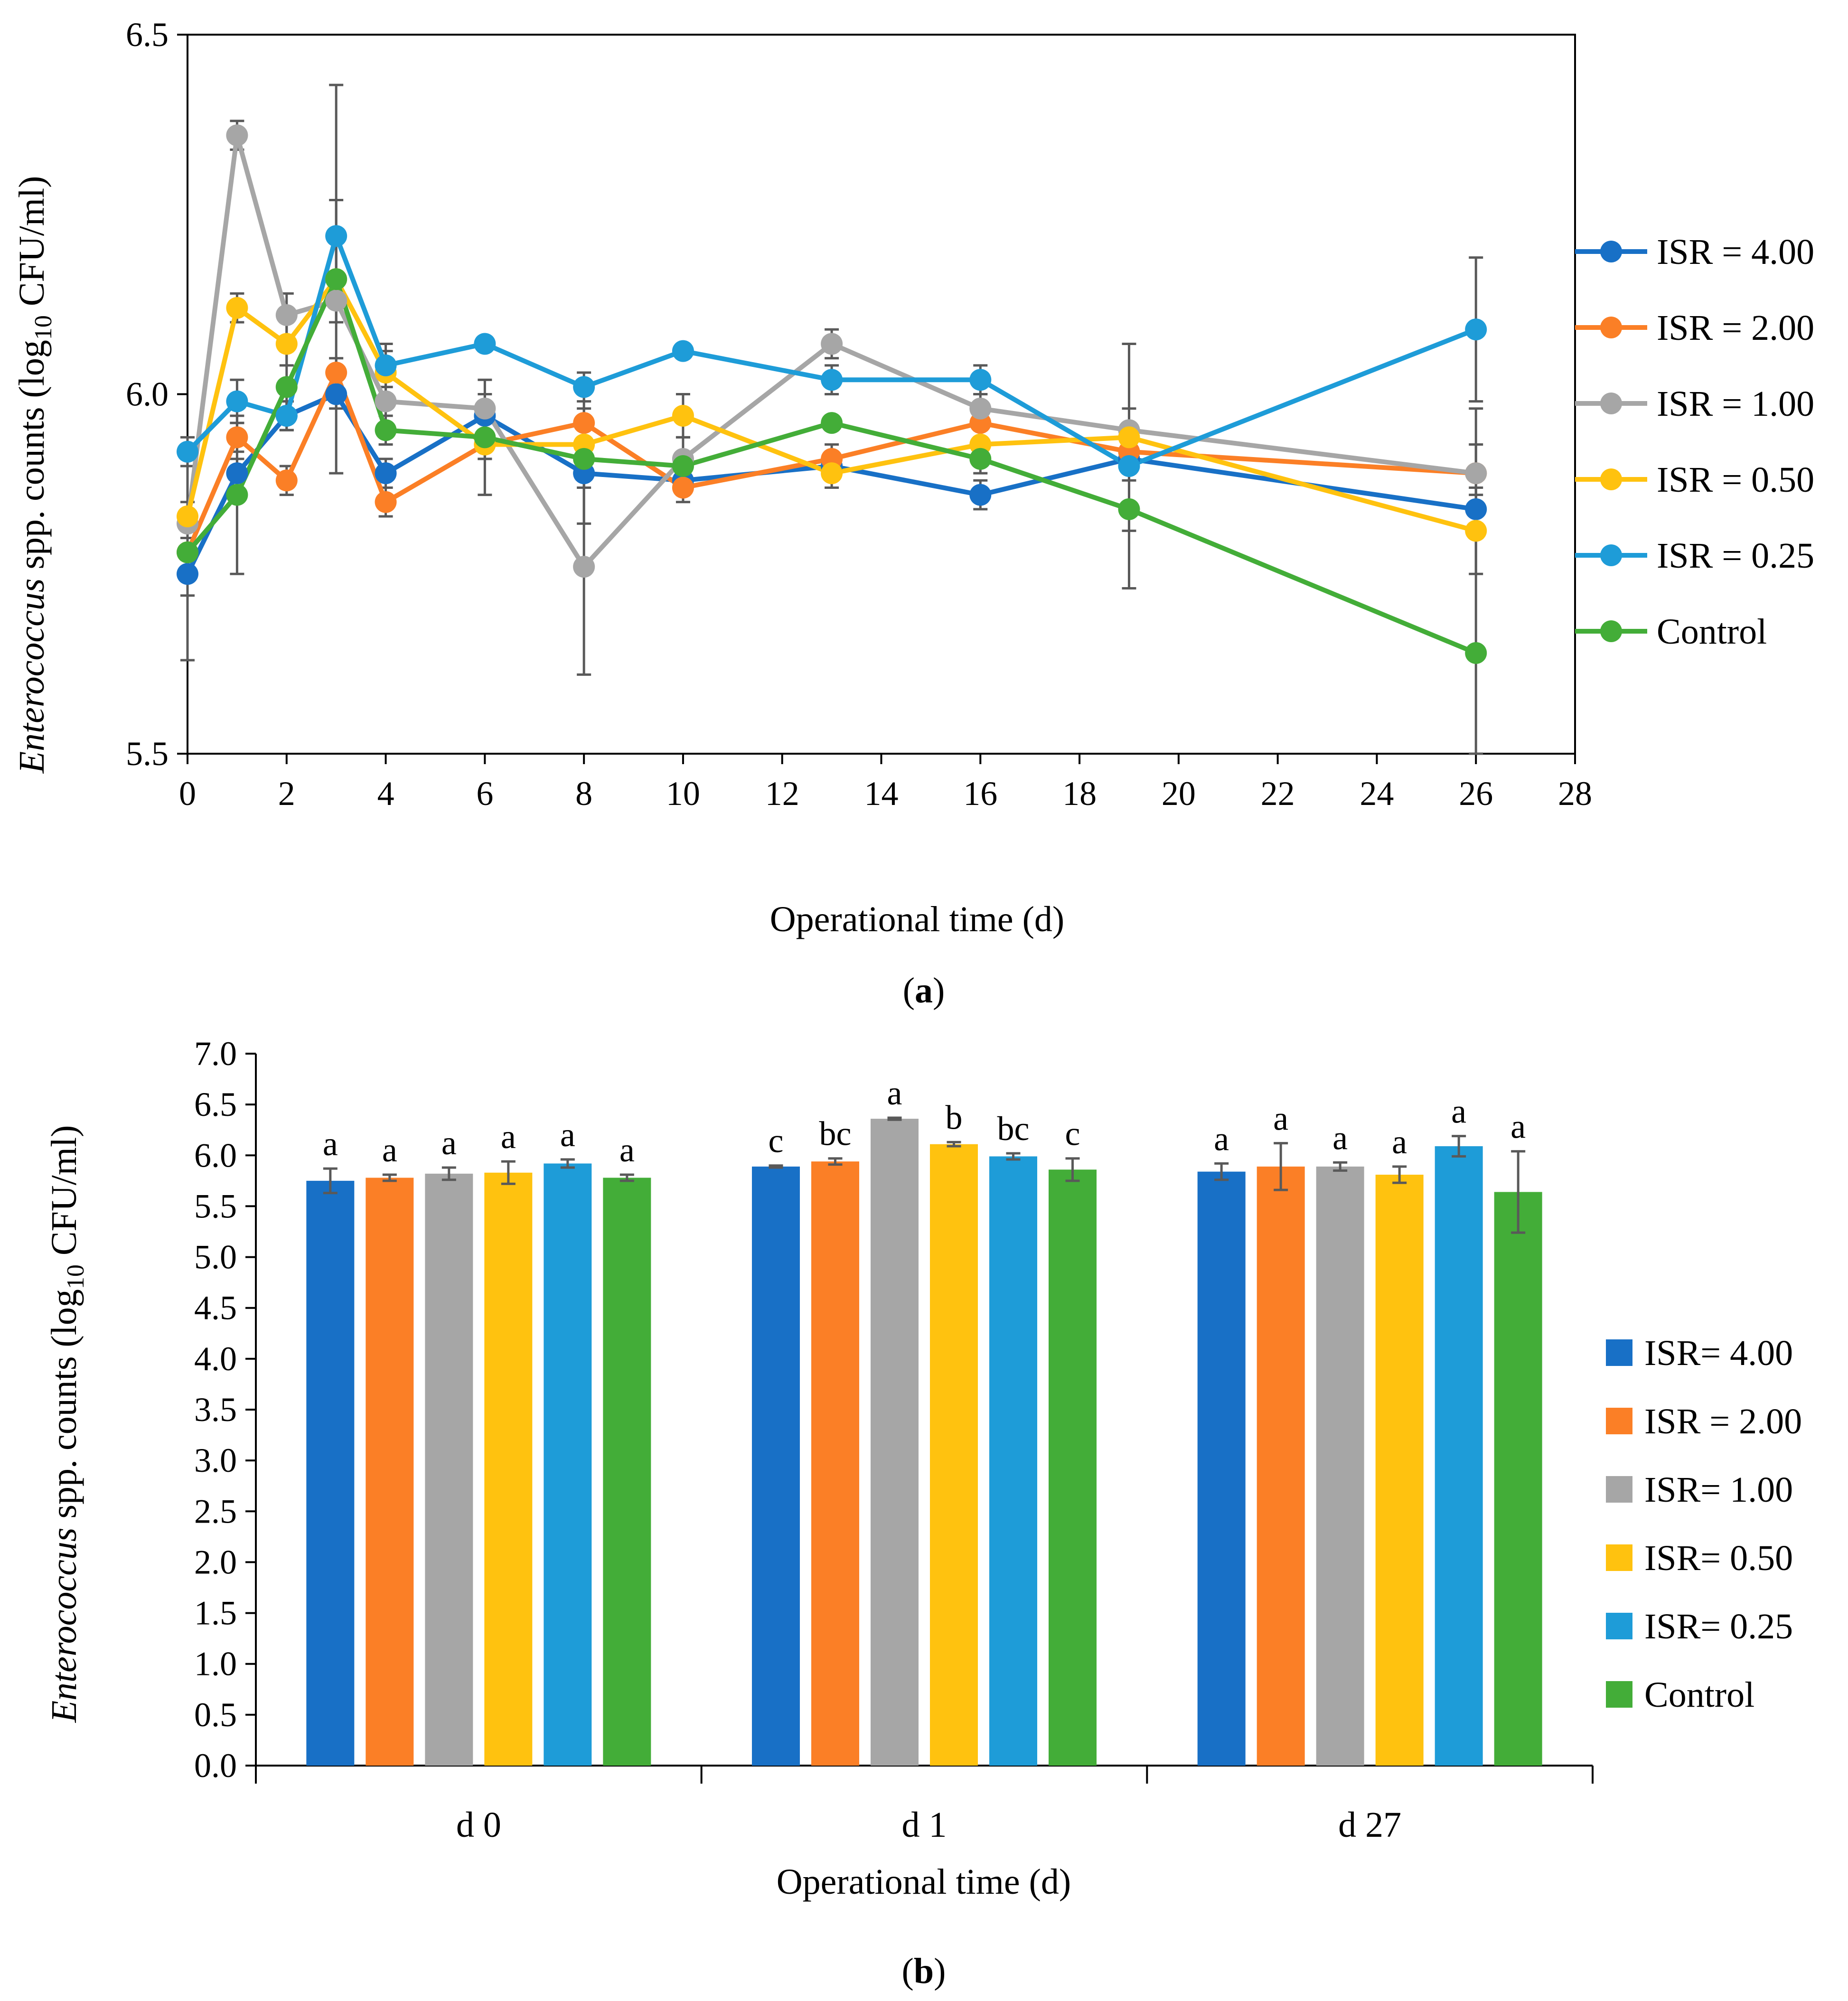 The image size is (1848, 2001). I want to click on panel-b-y-tick-label: 2.5, so click(215, 1511).